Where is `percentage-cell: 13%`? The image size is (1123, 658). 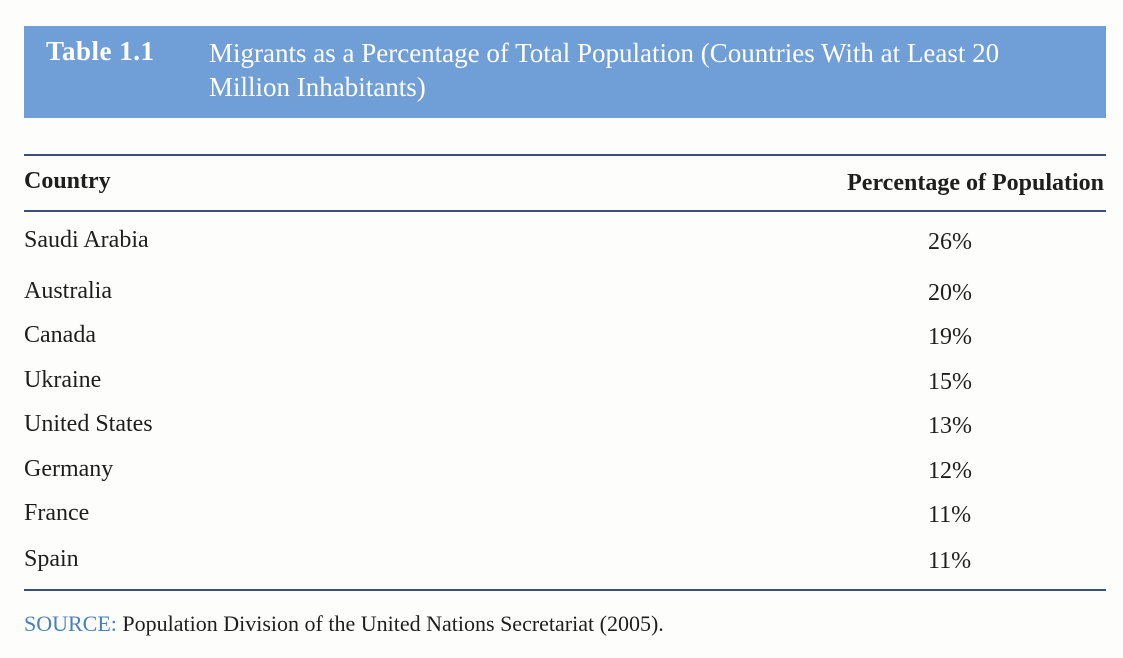 percentage-cell: 13% is located at coordinates (950, 426).